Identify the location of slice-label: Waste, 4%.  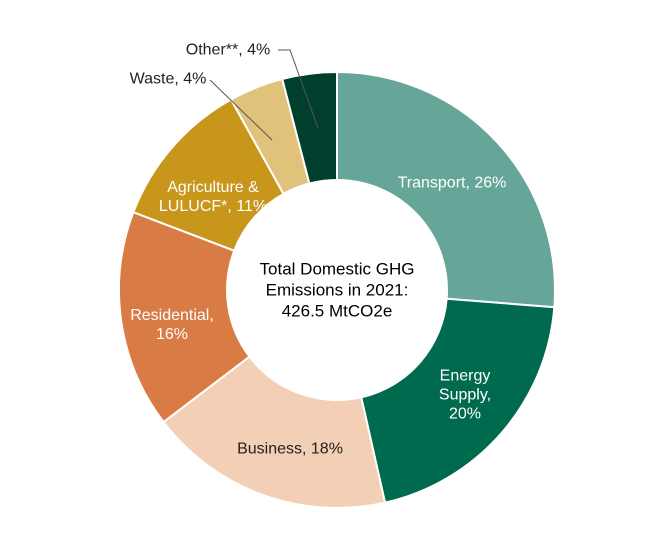
(168, 79).